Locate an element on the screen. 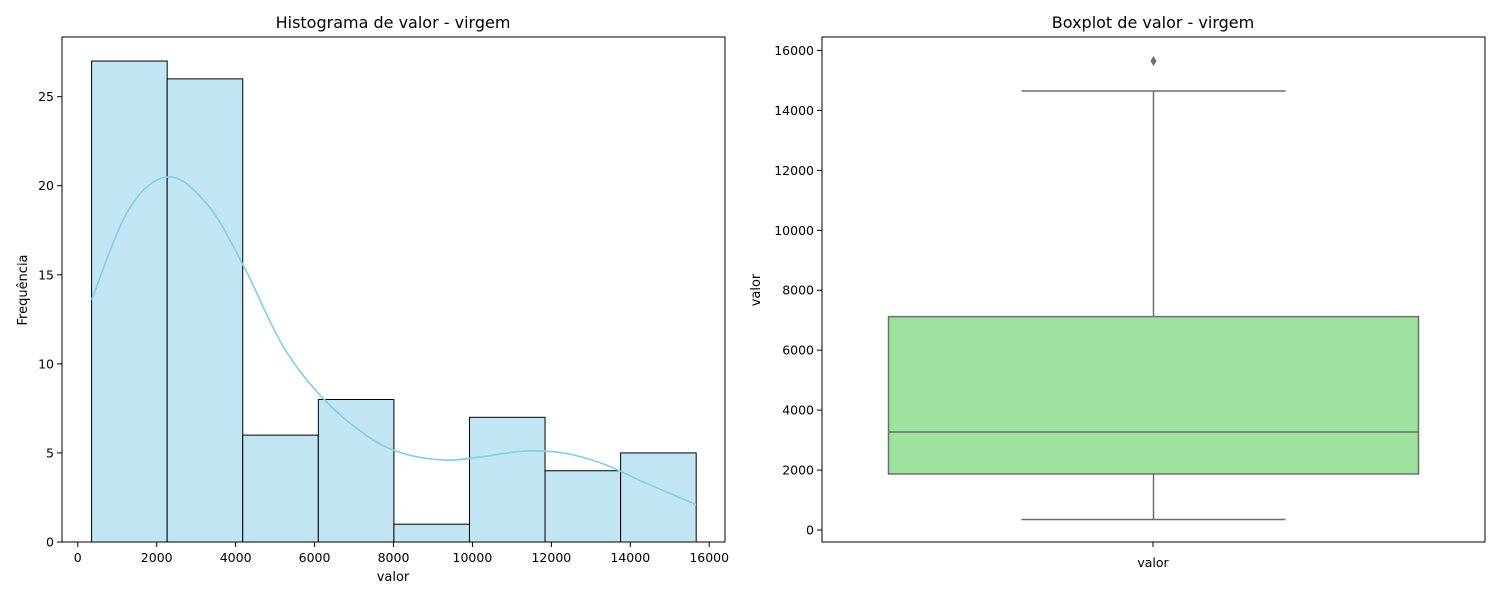 The image size is (1500, 600). boxplot-x-tick-label: valor is located at coordinates (1153, 562).